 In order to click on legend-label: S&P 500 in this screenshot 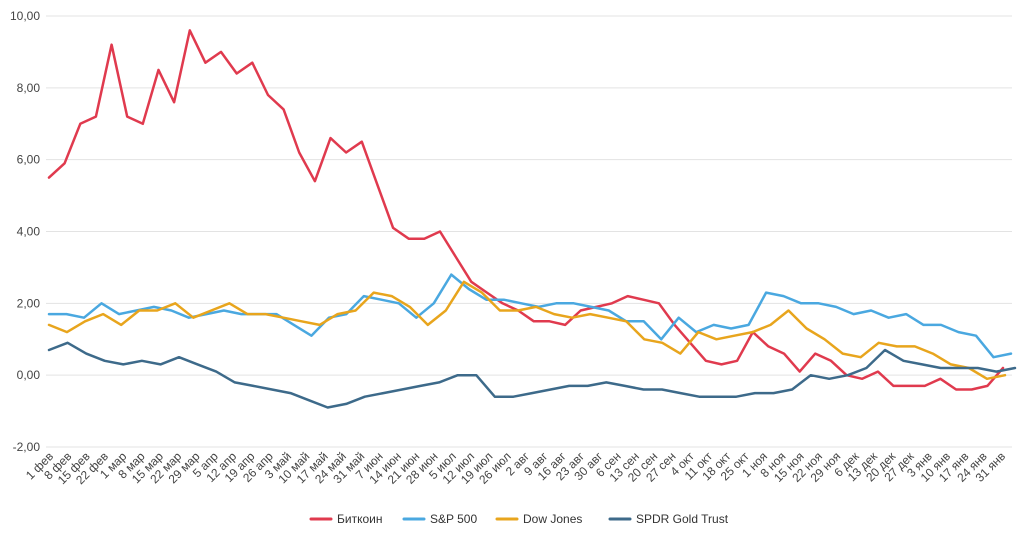, I will do `click(453, 519)`.